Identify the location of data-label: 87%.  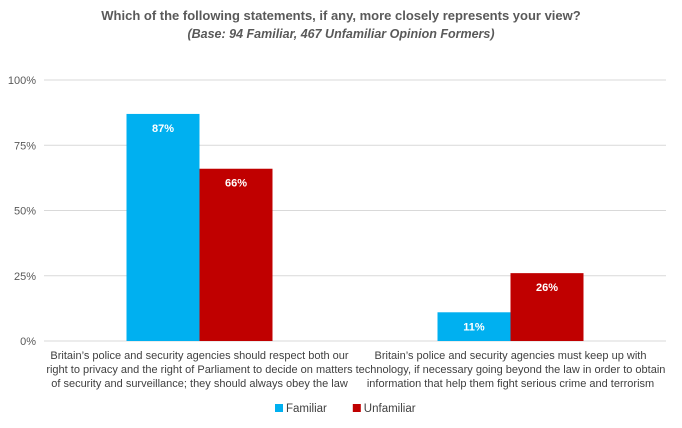
(163, 129).